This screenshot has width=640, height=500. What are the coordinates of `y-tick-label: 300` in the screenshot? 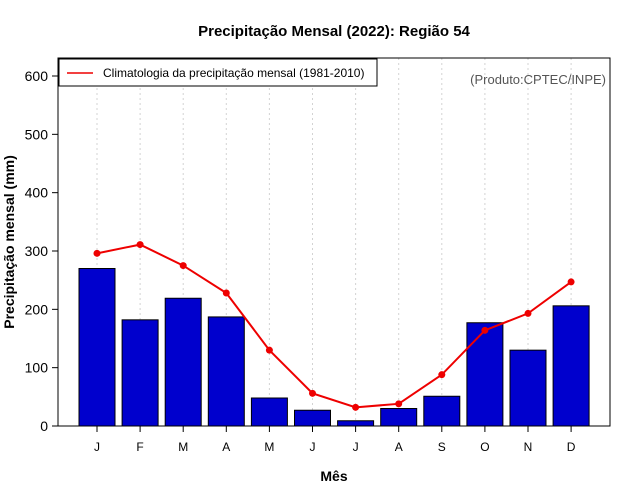 It's located at (37, 251).